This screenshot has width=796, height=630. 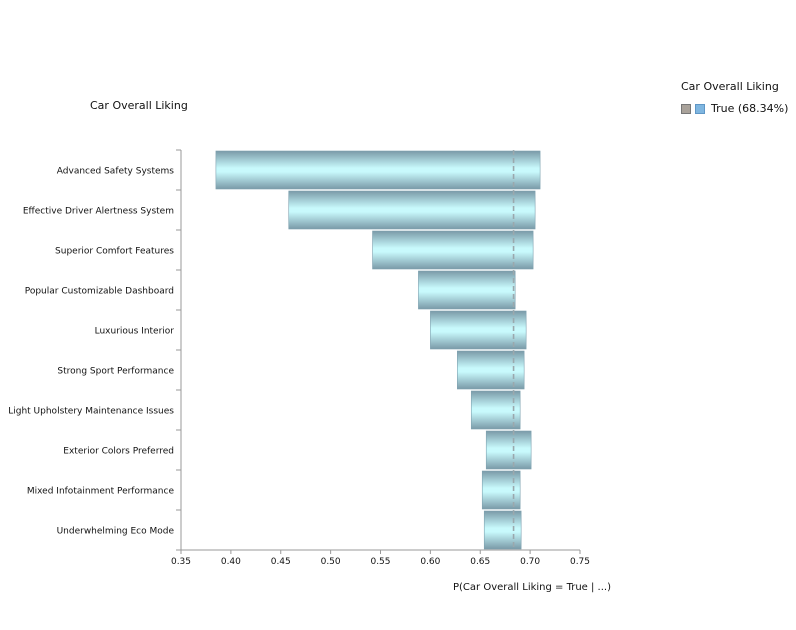 I want to click on x-tick-label: 0.50, so click(x=331, y=562).